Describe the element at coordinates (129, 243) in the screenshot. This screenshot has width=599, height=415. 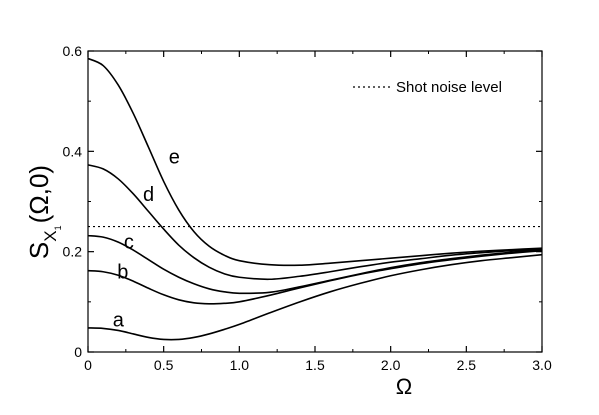
I see `series-label-c: c` at that location.